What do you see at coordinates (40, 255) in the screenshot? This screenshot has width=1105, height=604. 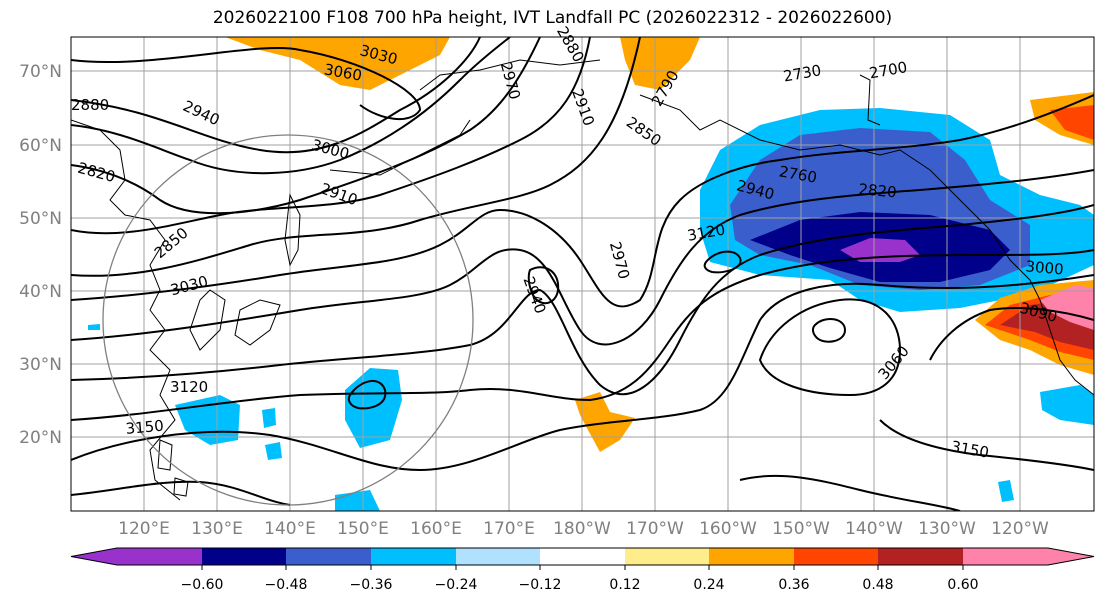 I see `latitude-labels: 70°N 60°N 50°N 40°N 30°N 20°N` at bounding box center [40, 255].